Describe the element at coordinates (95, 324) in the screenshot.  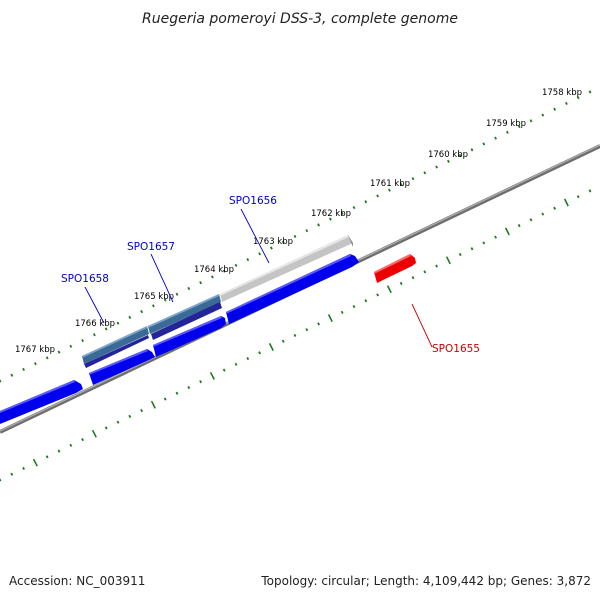
I see `kbp-label: 1766 kbp` at that location.